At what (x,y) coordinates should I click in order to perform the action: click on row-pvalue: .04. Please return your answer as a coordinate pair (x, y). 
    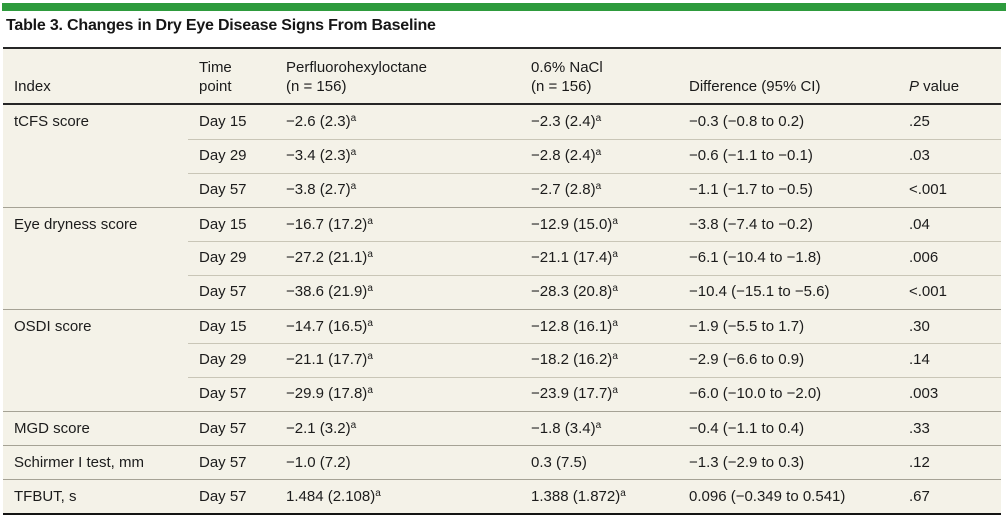
    Looking at the image, I should click on (919, 224).